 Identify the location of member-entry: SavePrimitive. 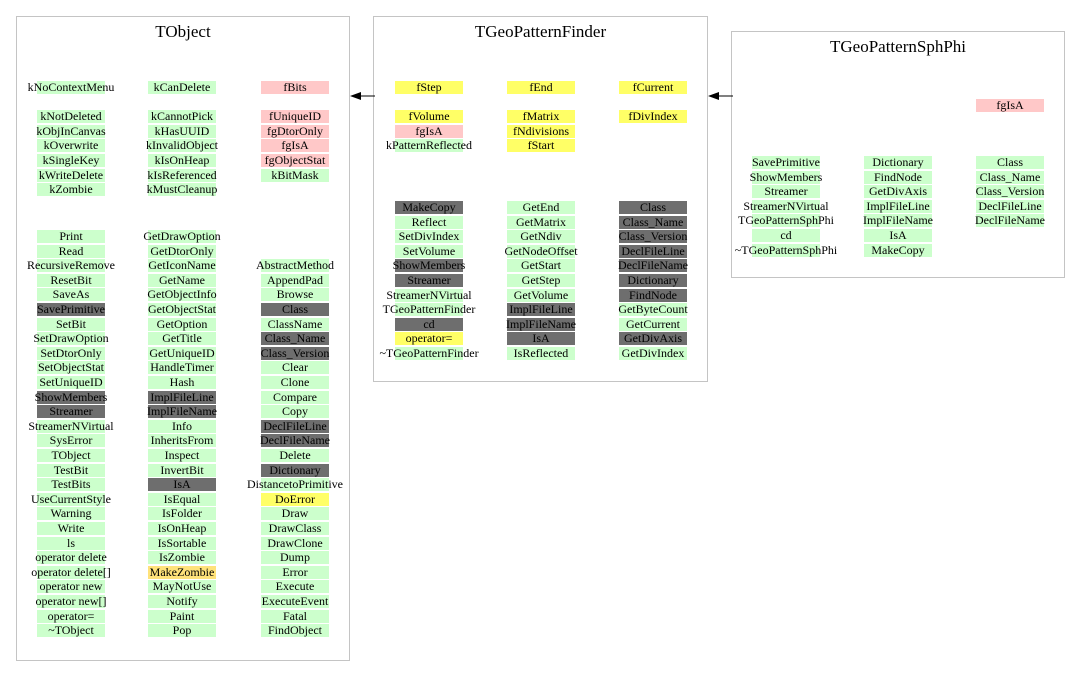
(786, 162).